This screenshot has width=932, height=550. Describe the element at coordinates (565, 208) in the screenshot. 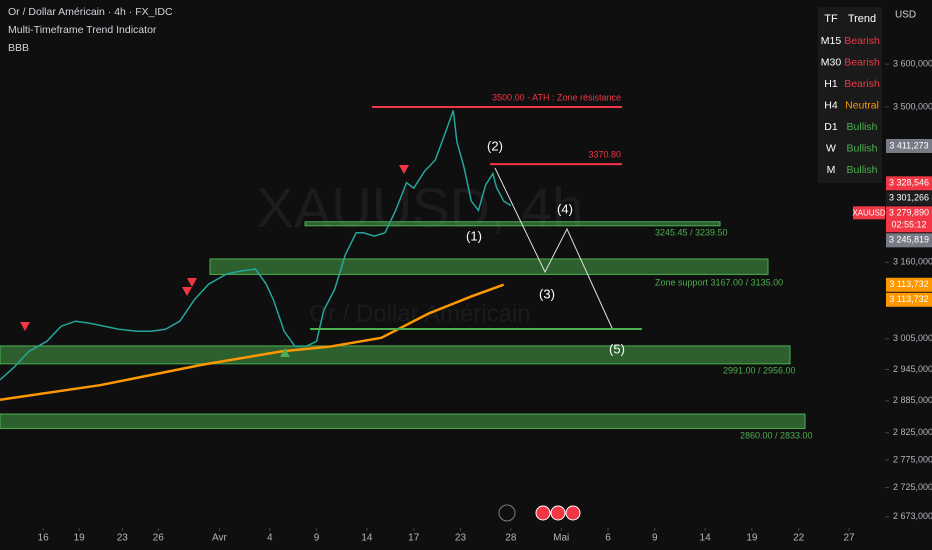

I see `wave-label: (4)` at that location.